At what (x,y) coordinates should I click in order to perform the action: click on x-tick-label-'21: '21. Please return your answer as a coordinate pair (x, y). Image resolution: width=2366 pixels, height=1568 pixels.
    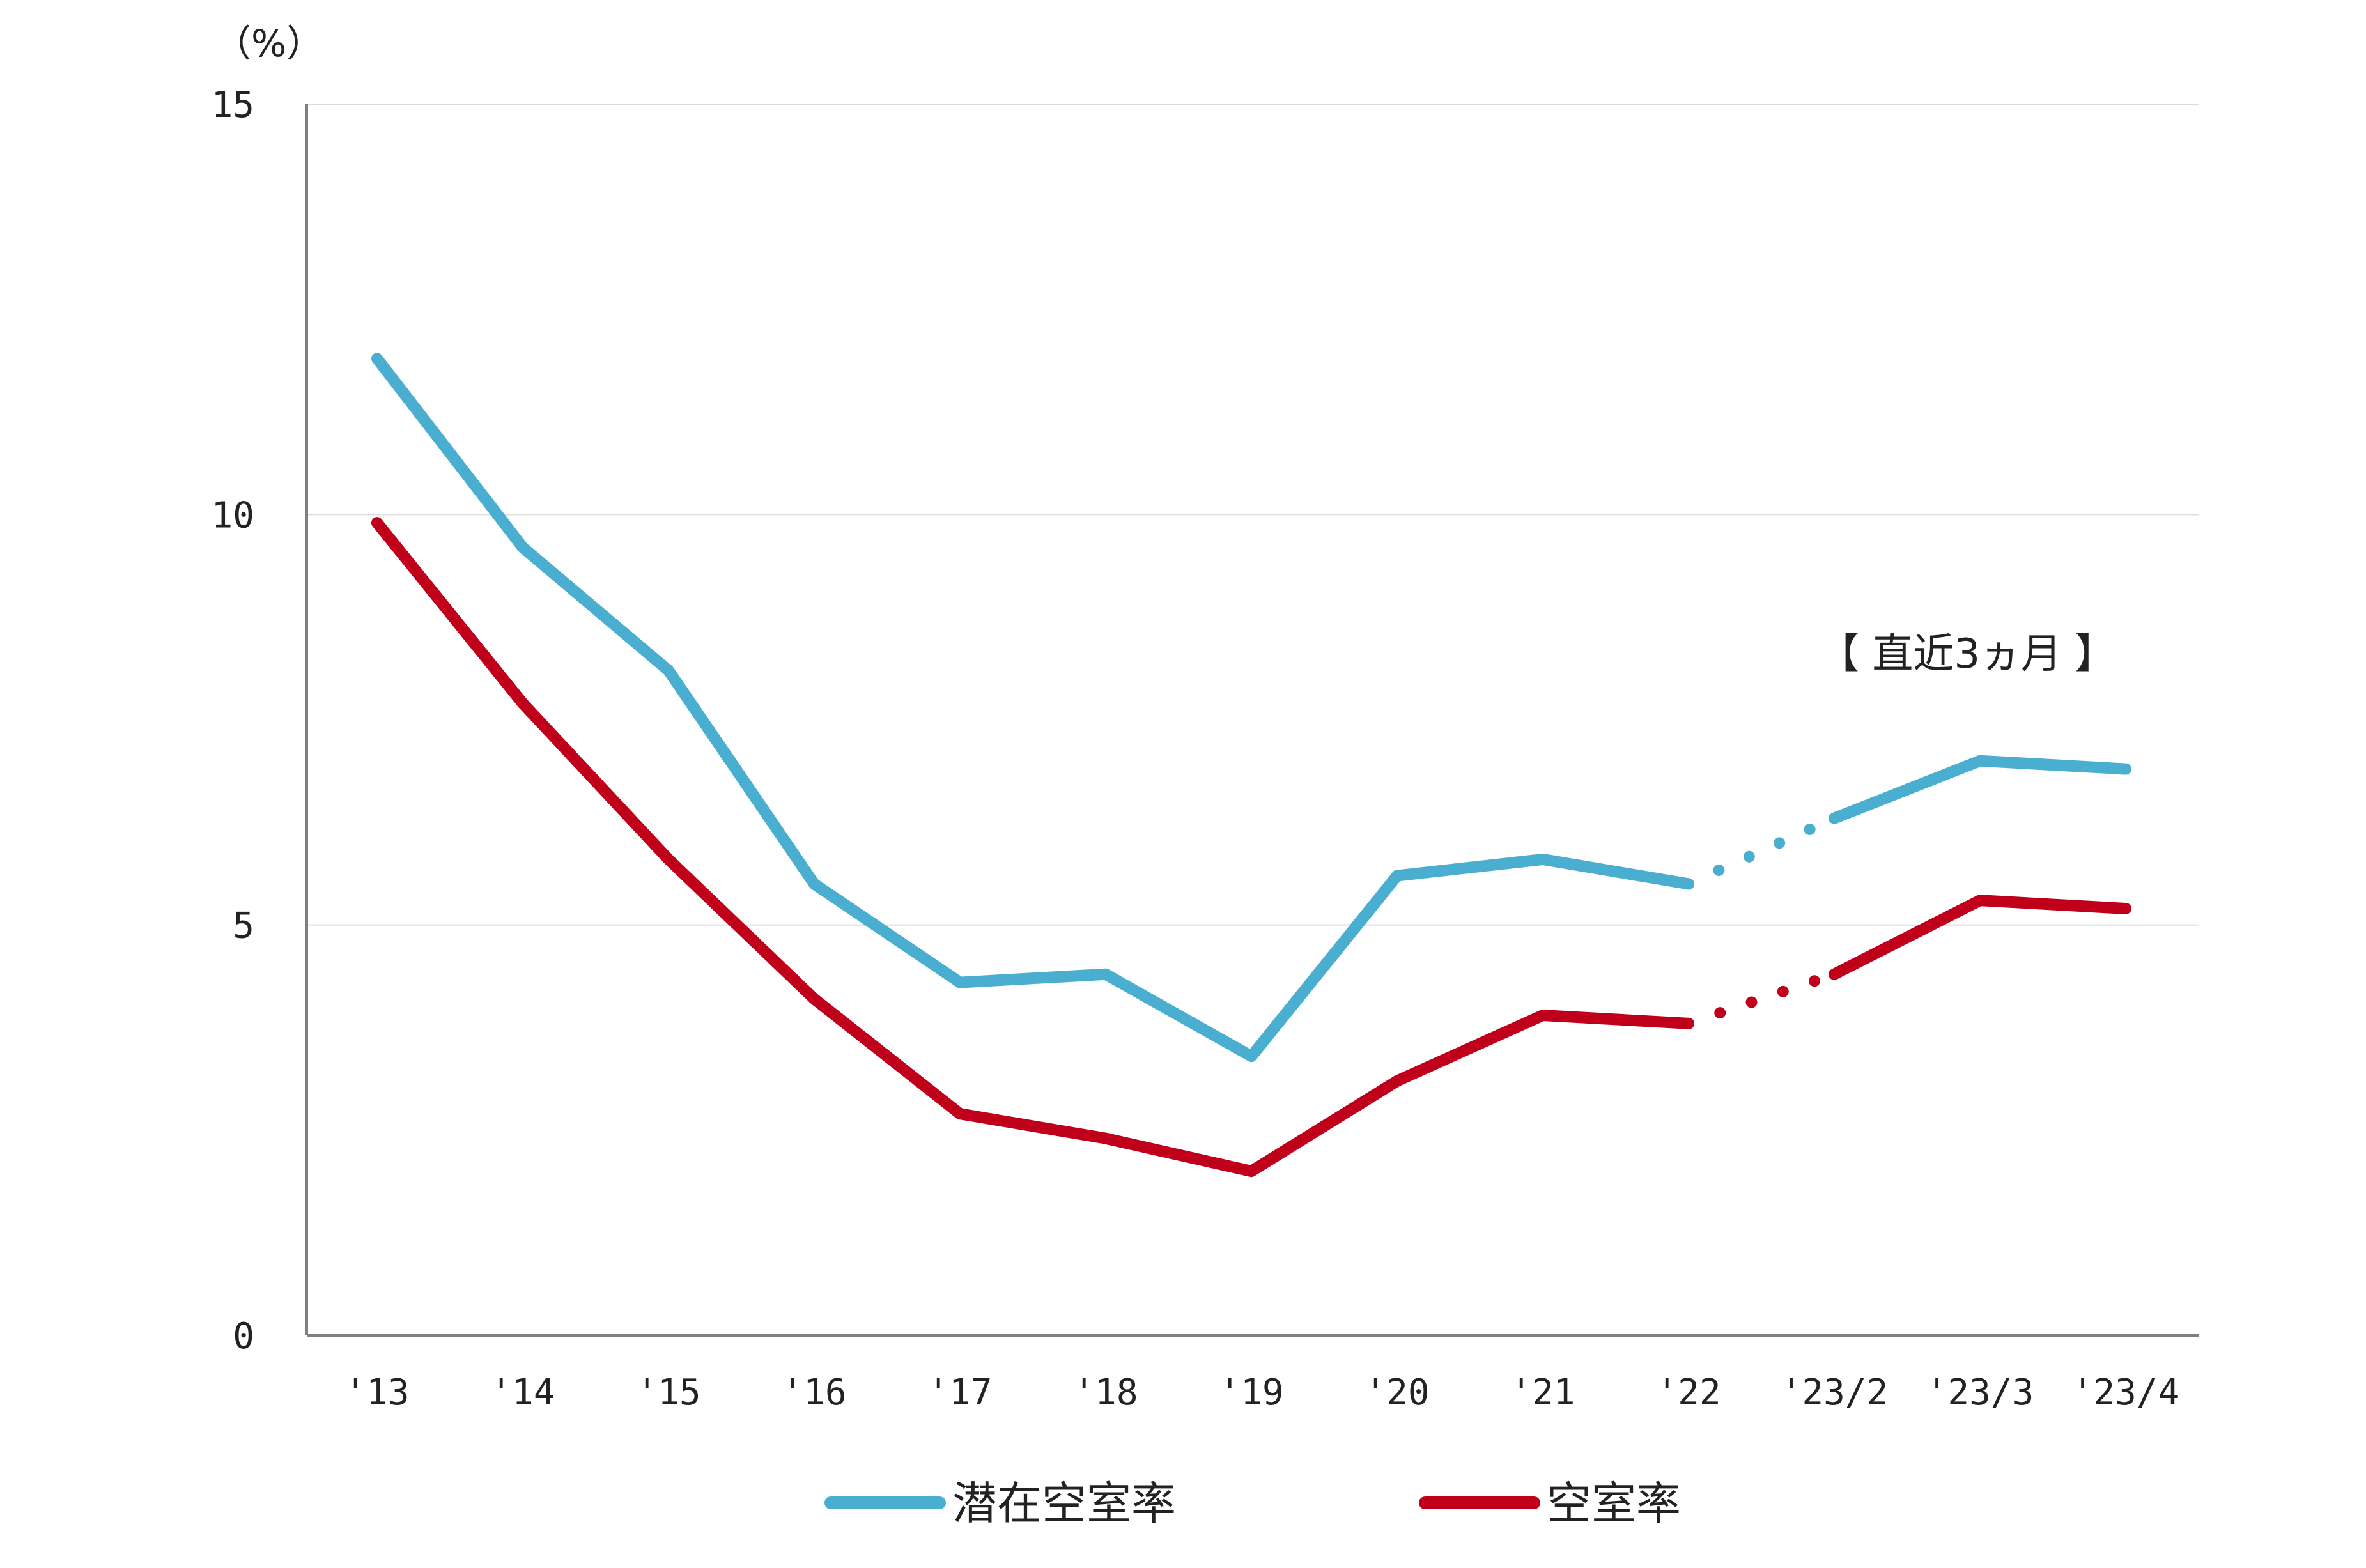
    Looking at the image, I should click on (1542, 1392).